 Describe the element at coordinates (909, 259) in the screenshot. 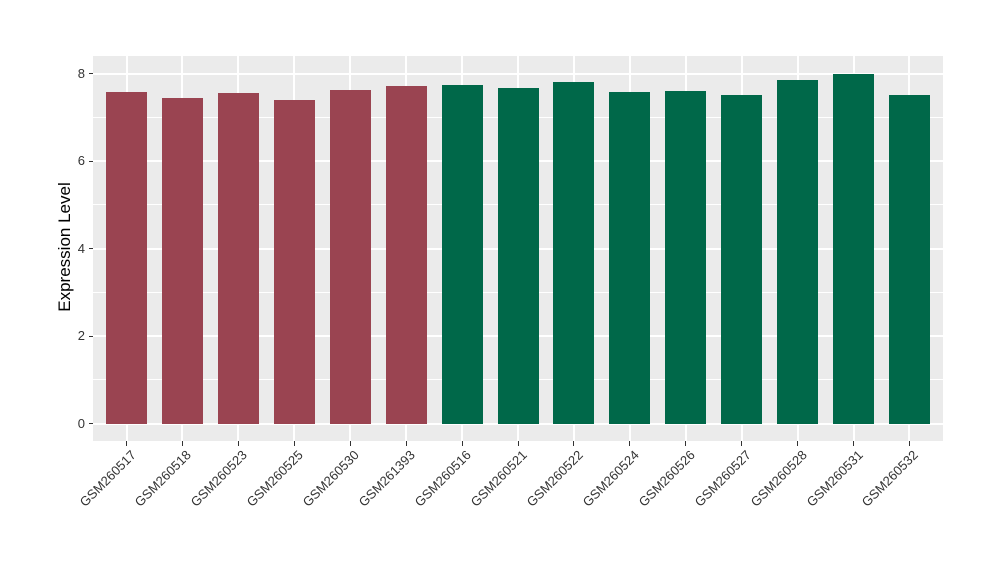

I see `bar-GSM260532` at that location.